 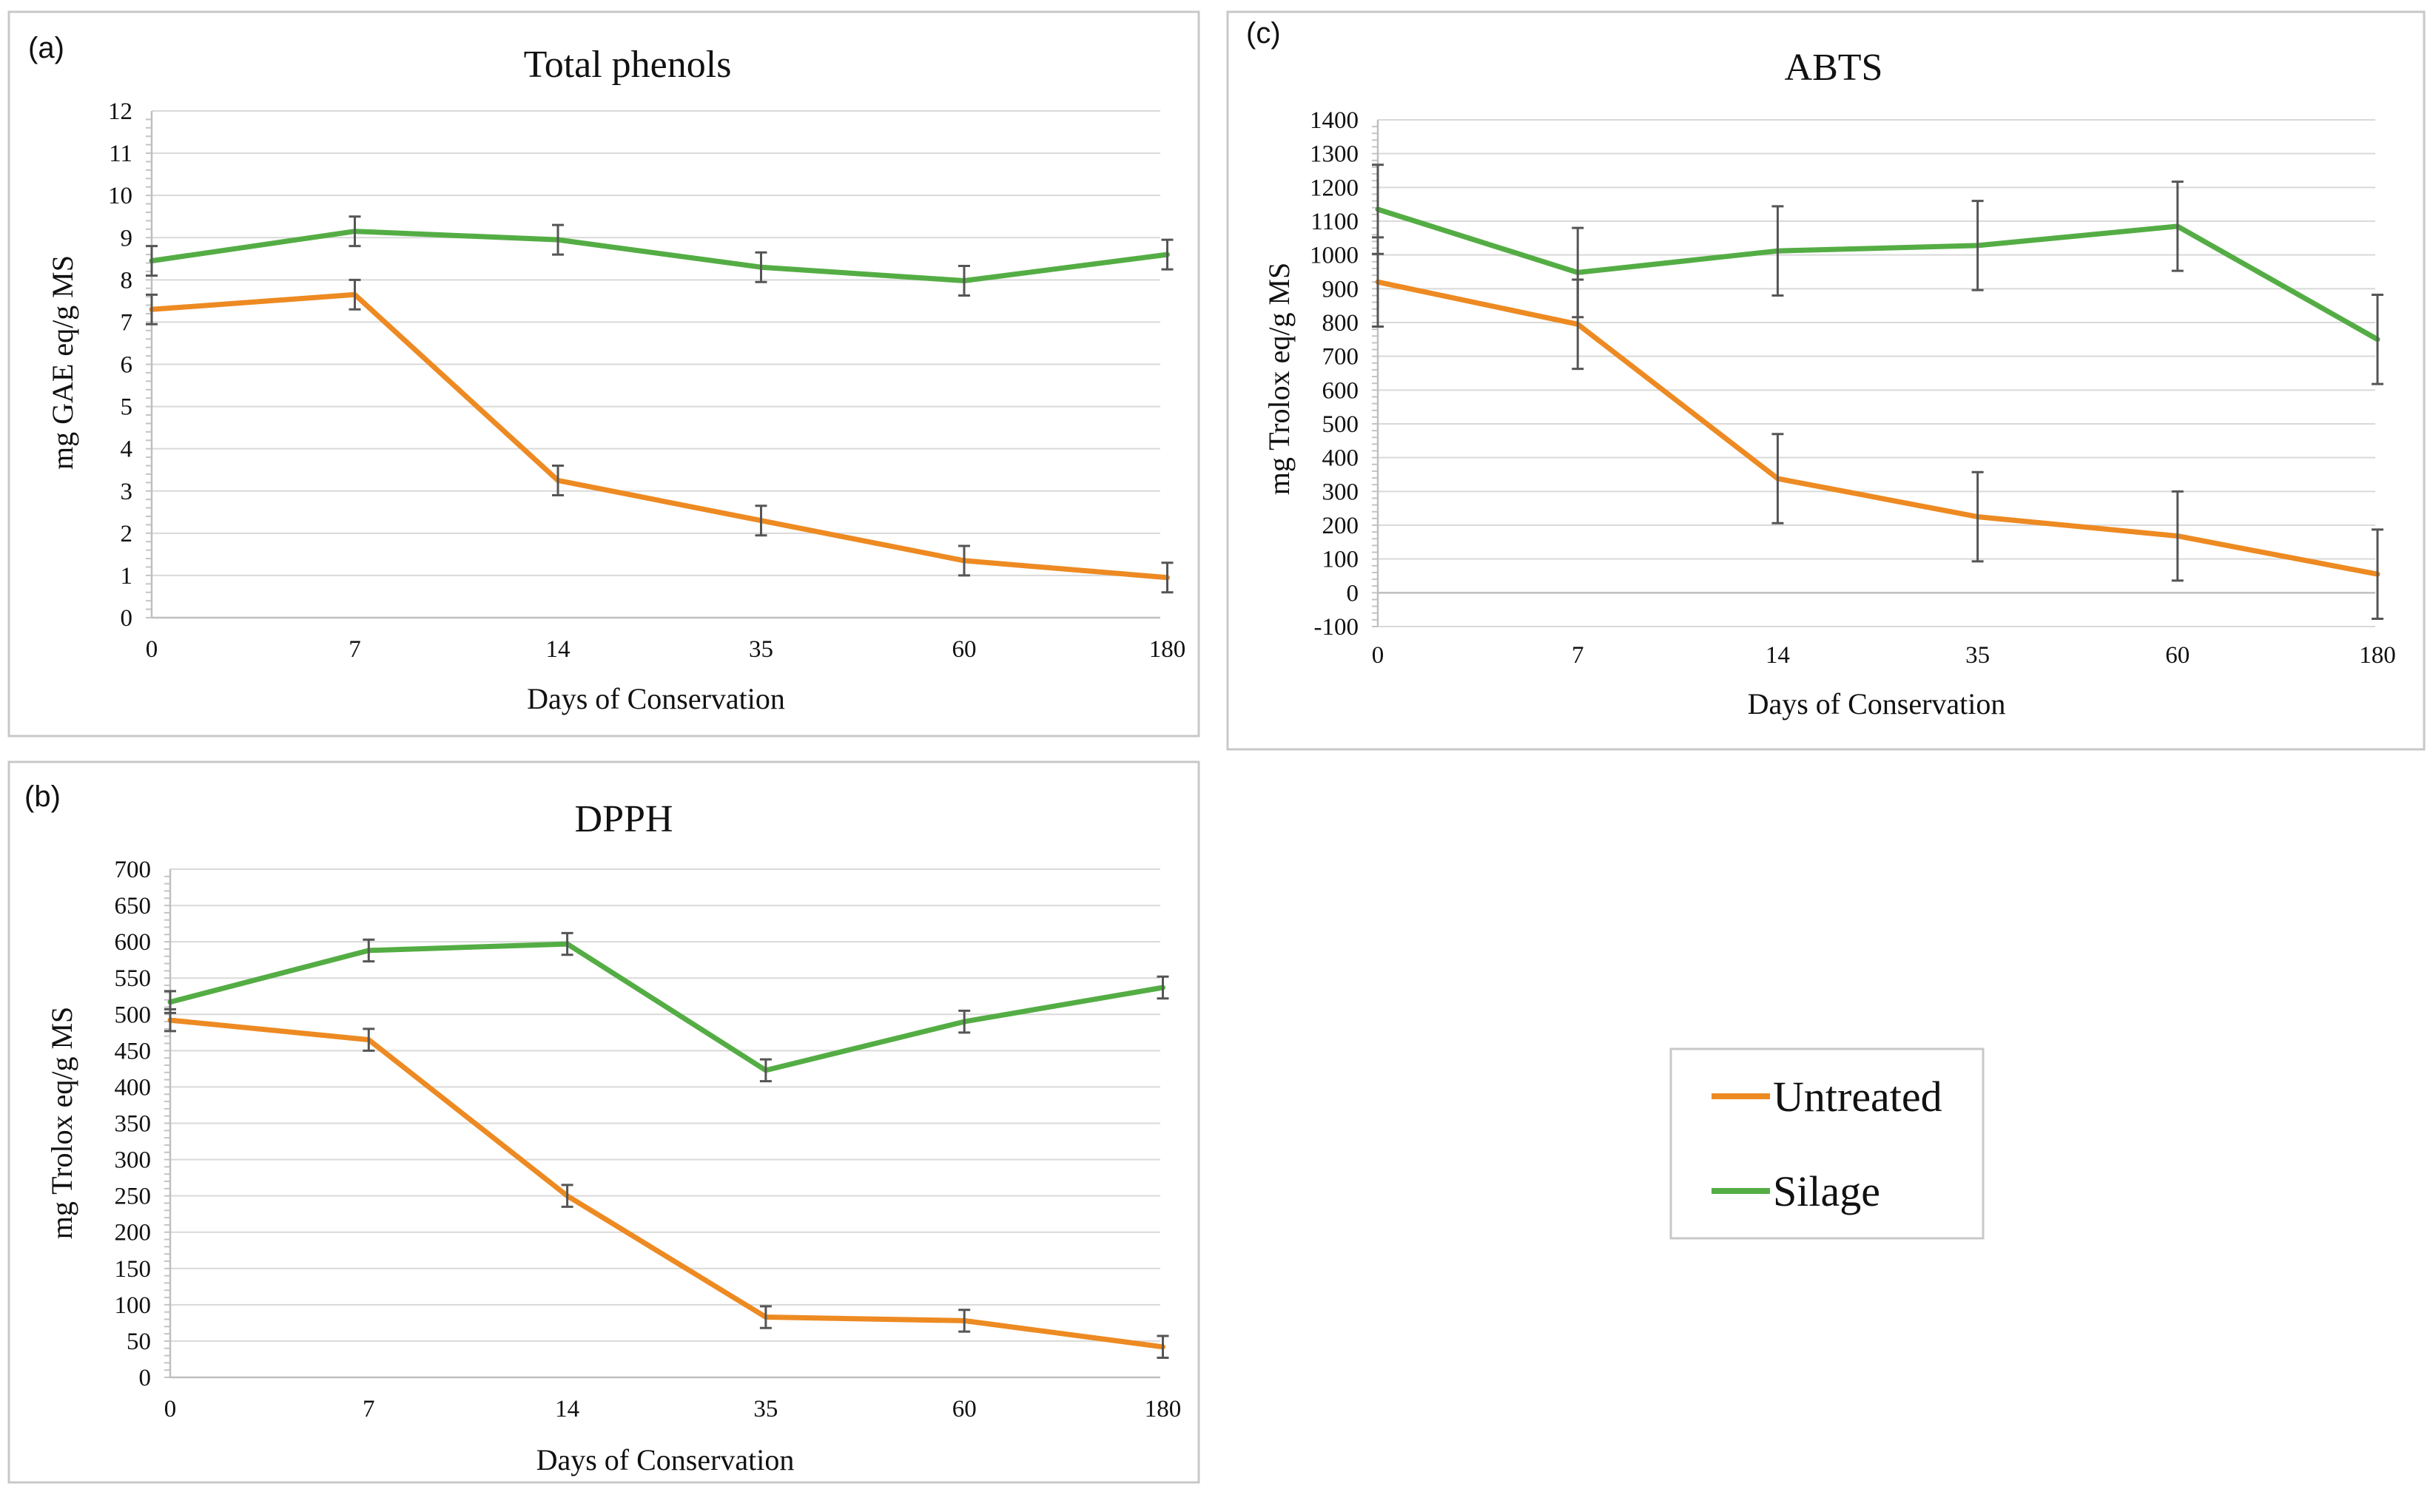 What do you see at coordinates (134, 906) in the screenshot?
I see `y-tick-label: 650` at bounding box center [134, 906].